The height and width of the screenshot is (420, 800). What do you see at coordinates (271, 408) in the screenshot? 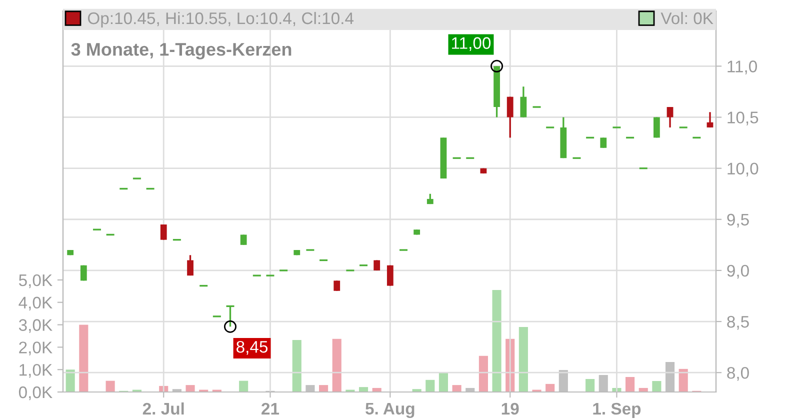
I see `x-tick-label: 21` at bounding box center [271, 408].